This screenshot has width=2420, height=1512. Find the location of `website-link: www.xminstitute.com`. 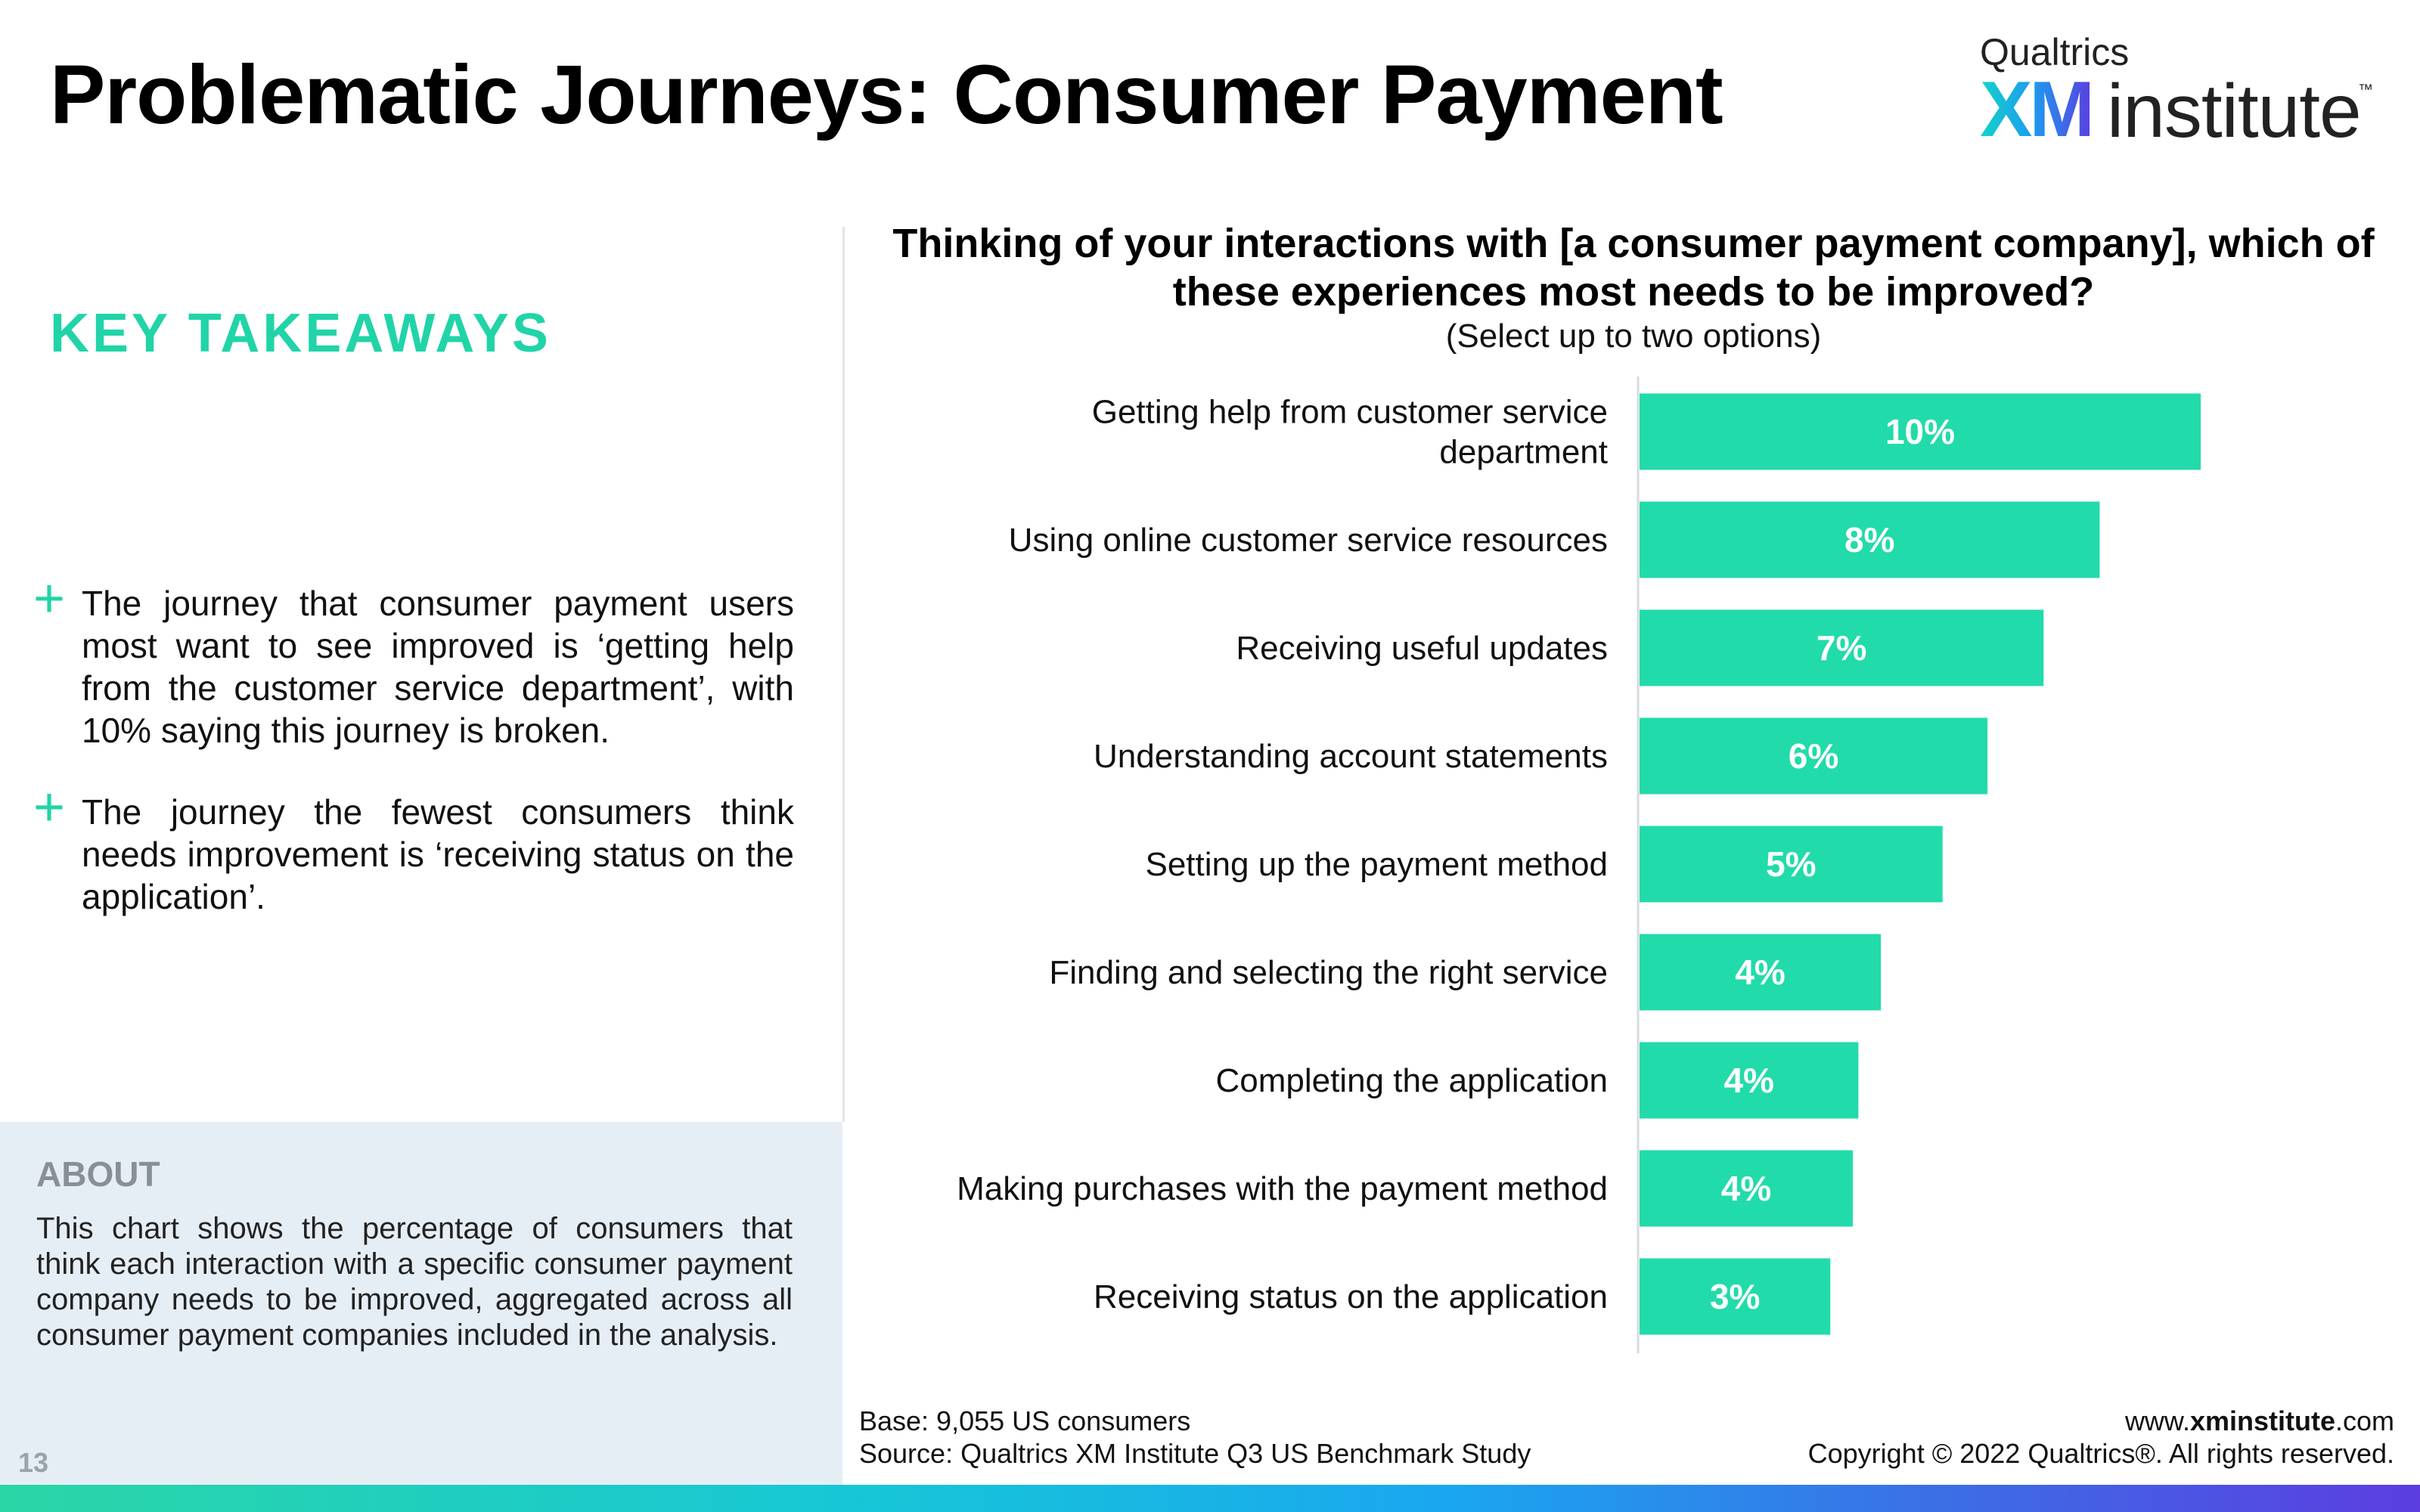

website-link: www.xminstitute.com is located at coordinates (2259, 1420).